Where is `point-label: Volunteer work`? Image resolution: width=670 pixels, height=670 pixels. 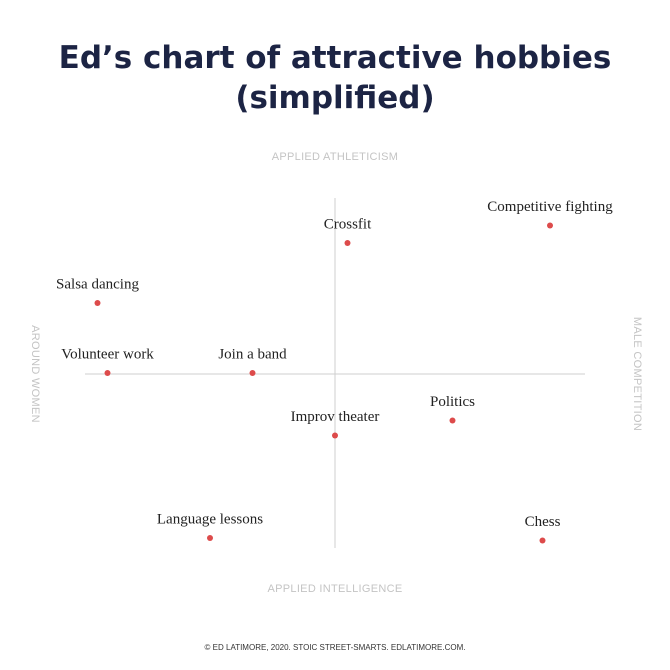 point-label: Volunteer work is located at coordinates (107, 354).